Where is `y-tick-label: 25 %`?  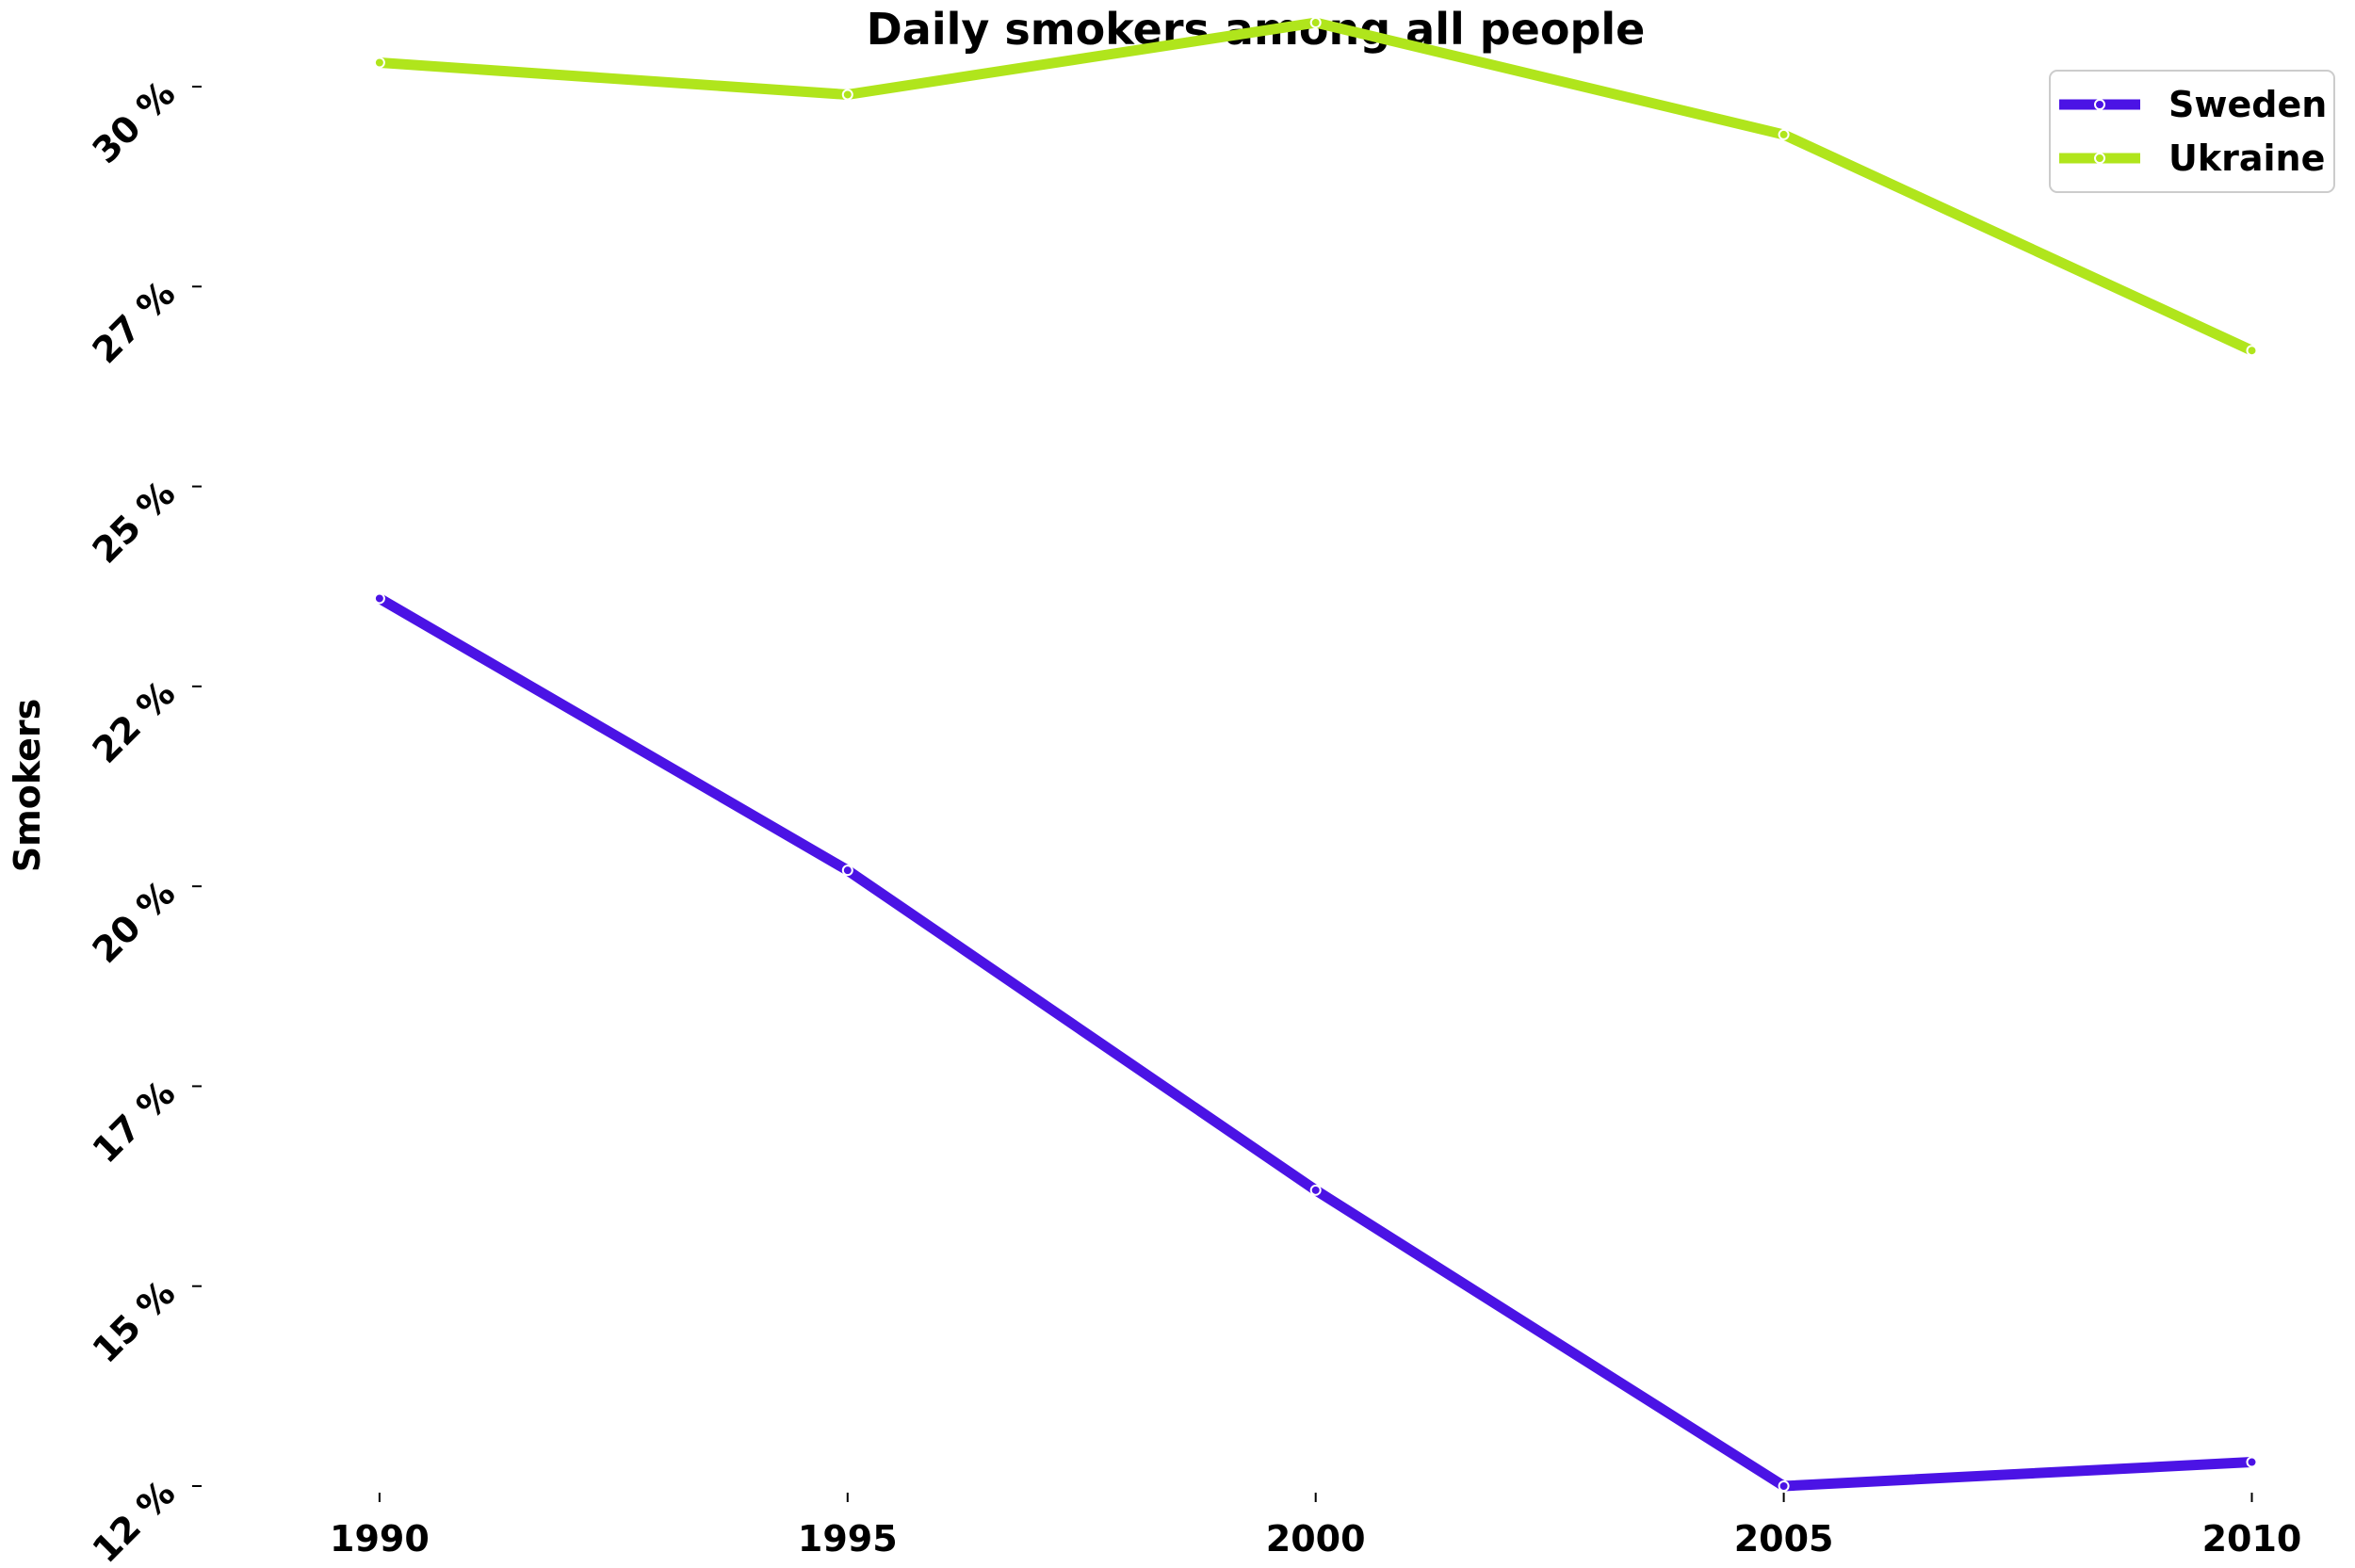 y-tick-label: 25 % is located at coordinates (134, 522).